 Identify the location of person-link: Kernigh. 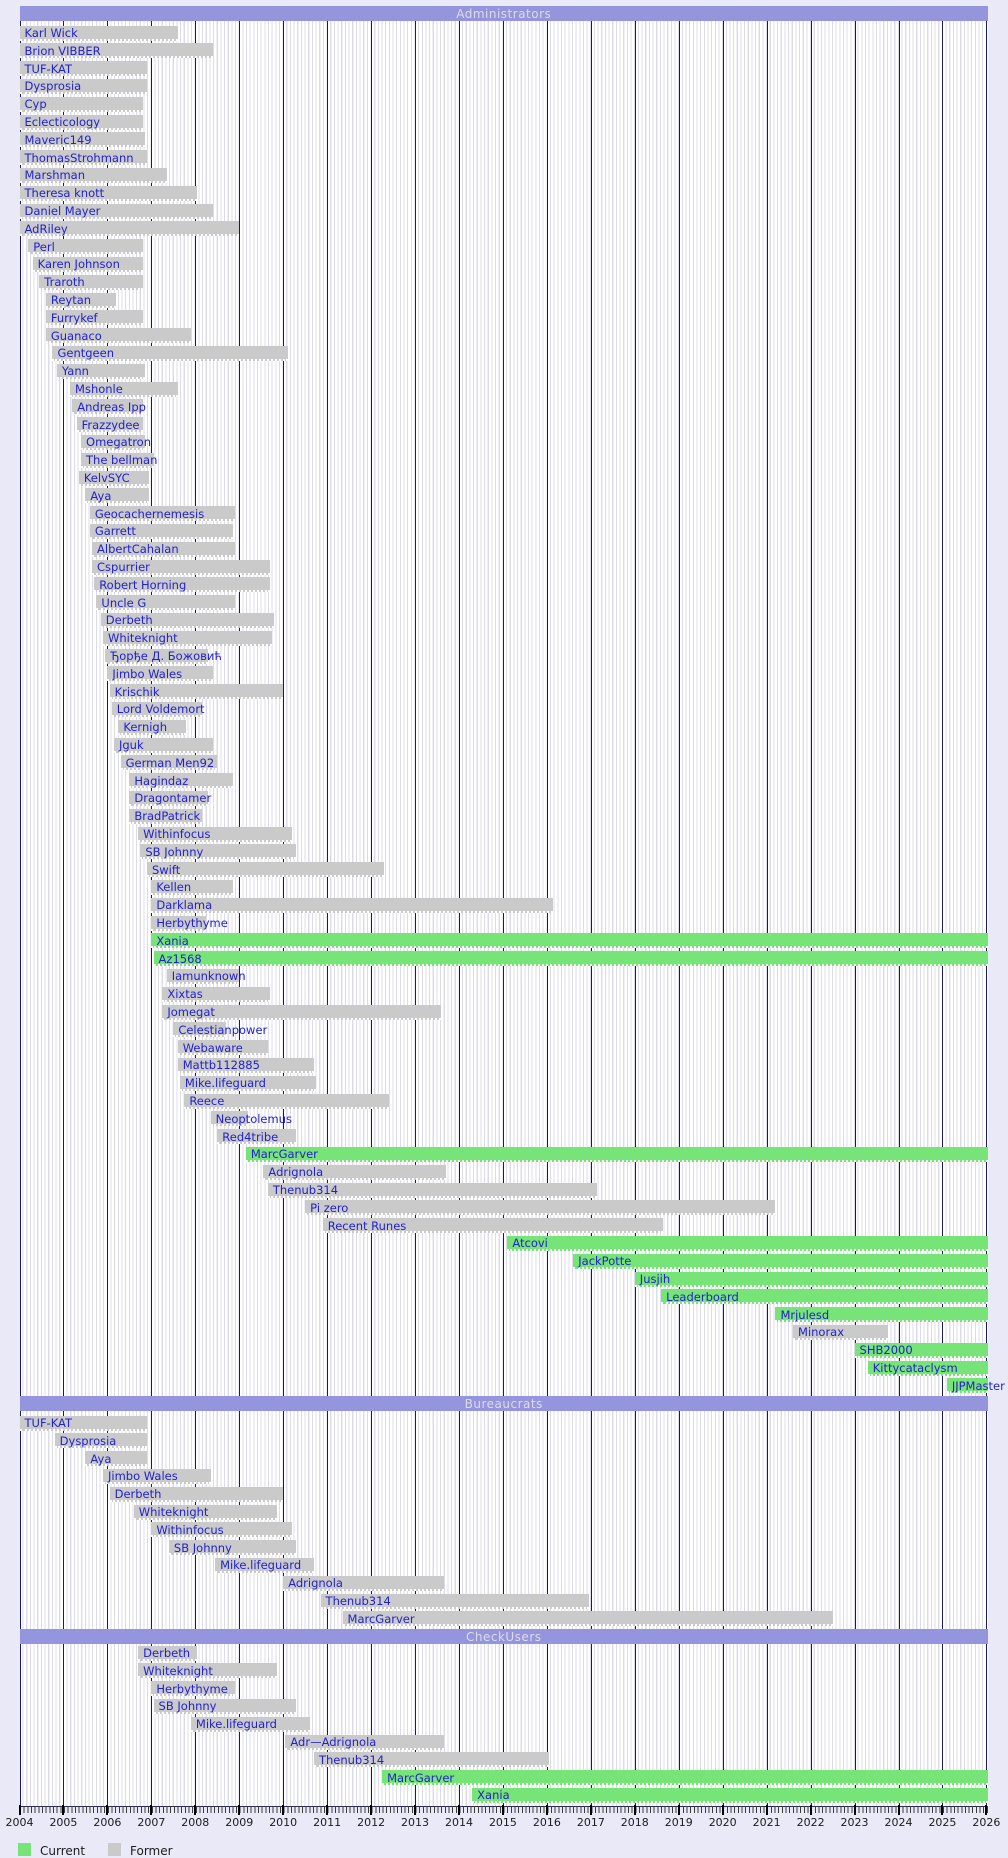
(145, 727).